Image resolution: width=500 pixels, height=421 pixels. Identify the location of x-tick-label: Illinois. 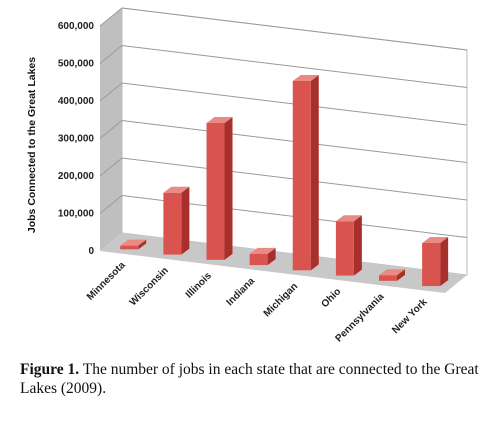
(199, 285).